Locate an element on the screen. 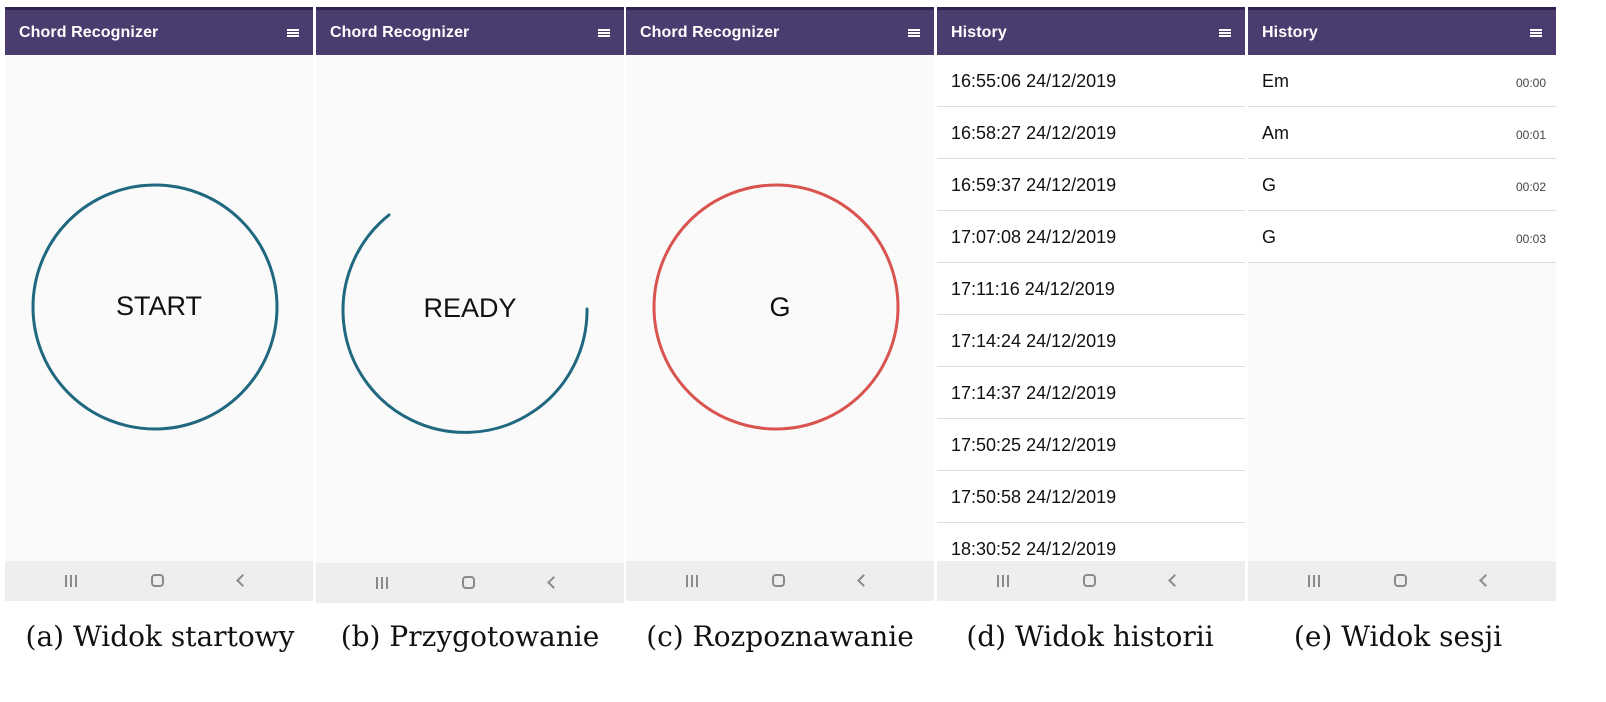 Image resolution: width=1606 pixels, height=702 pixels. session-timestamp: 17:50:58 24/12/2019 is located at coordinates (1034, 497).